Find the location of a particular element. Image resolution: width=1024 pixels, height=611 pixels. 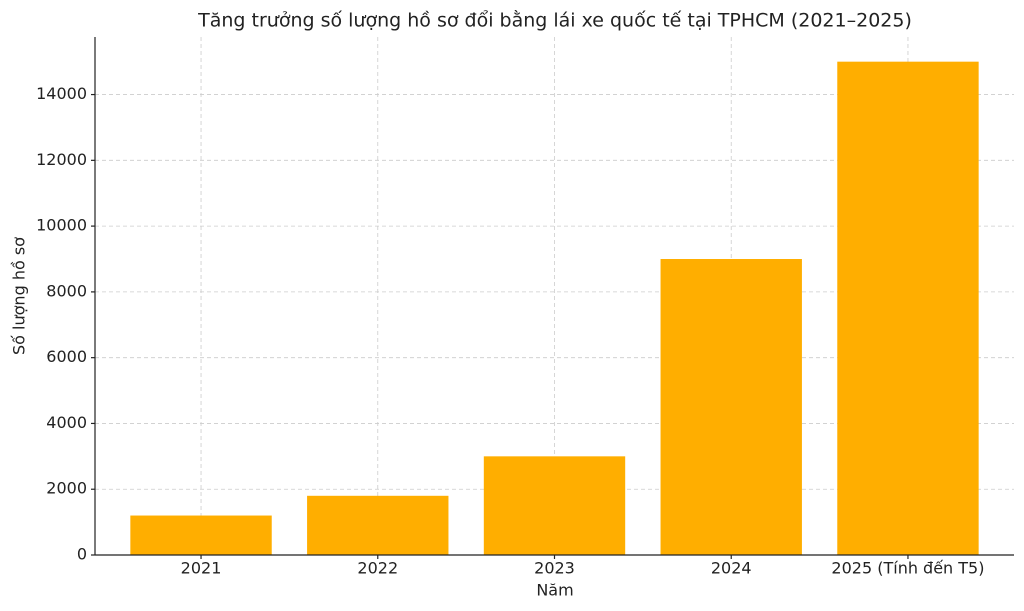

y-axis-label: Số lượng hồ sơ is located at coordinates (19, 296).